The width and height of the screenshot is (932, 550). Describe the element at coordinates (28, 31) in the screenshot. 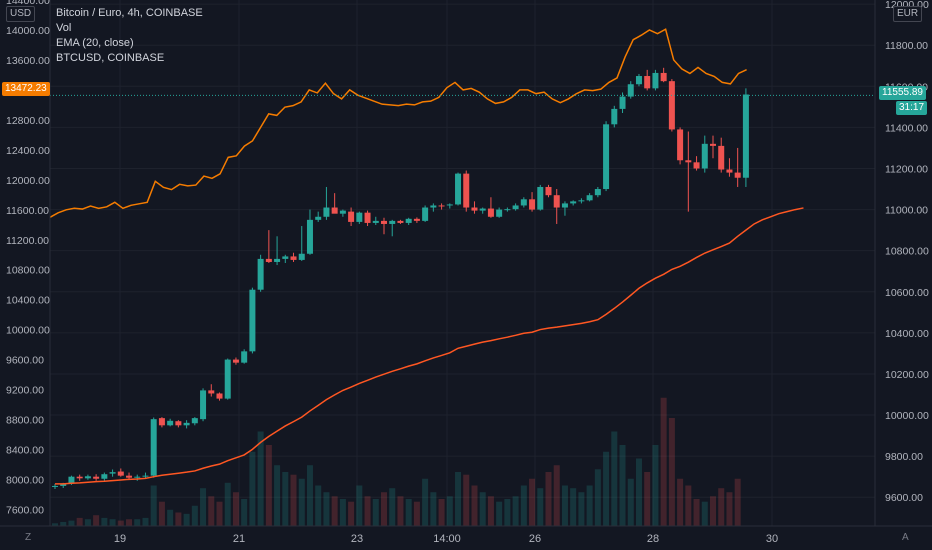

I see `left-tick-label: 14000.00` at that location.